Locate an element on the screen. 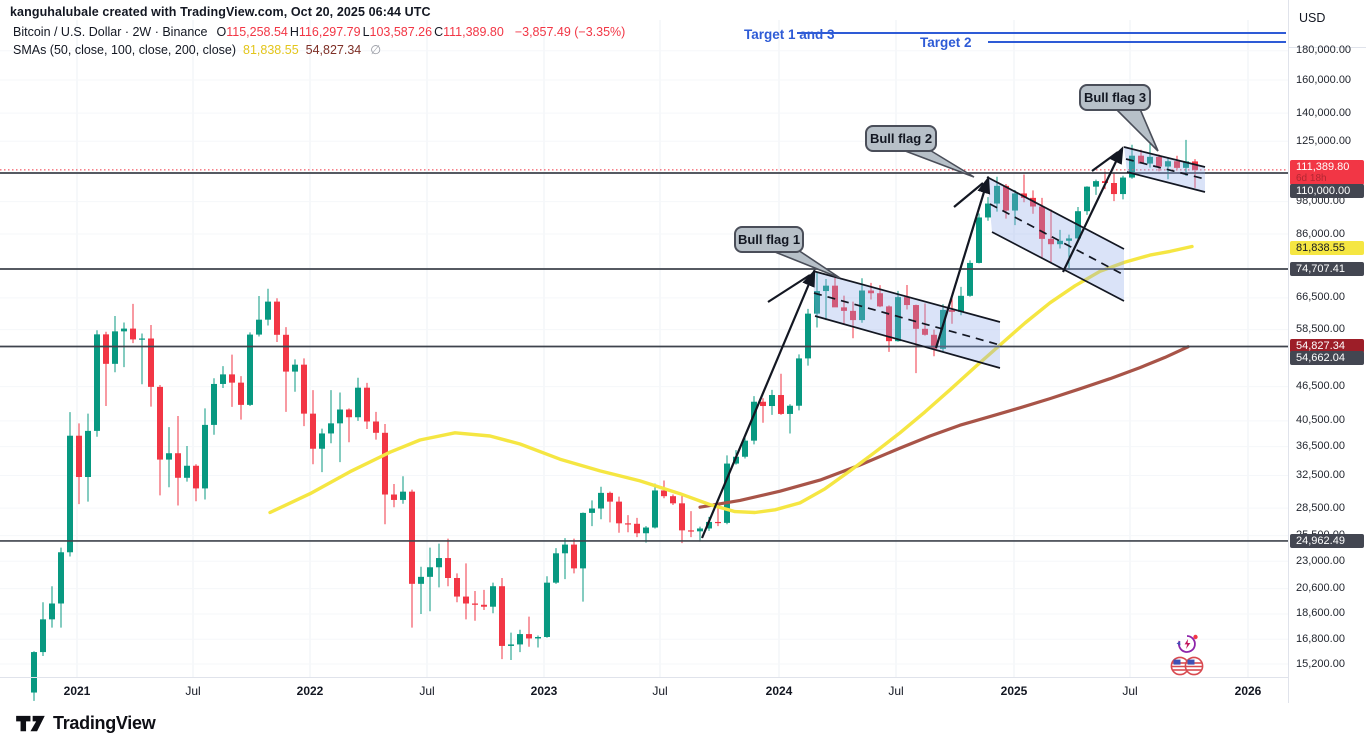 This screenshot has height=748, width=1366. tradingview-logo: TradingView is located at coordinates (86, 723).